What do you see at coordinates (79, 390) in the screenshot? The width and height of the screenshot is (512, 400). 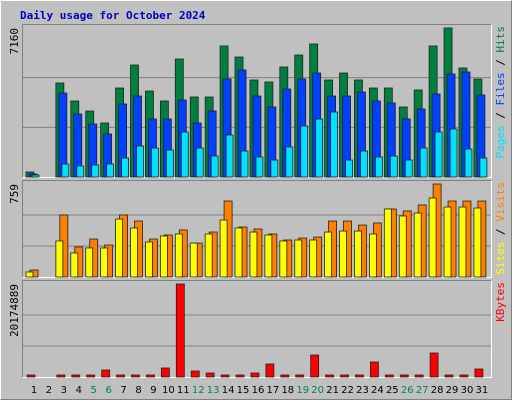 I see `x-tick-label: 4` at bounding box center [79, 390].